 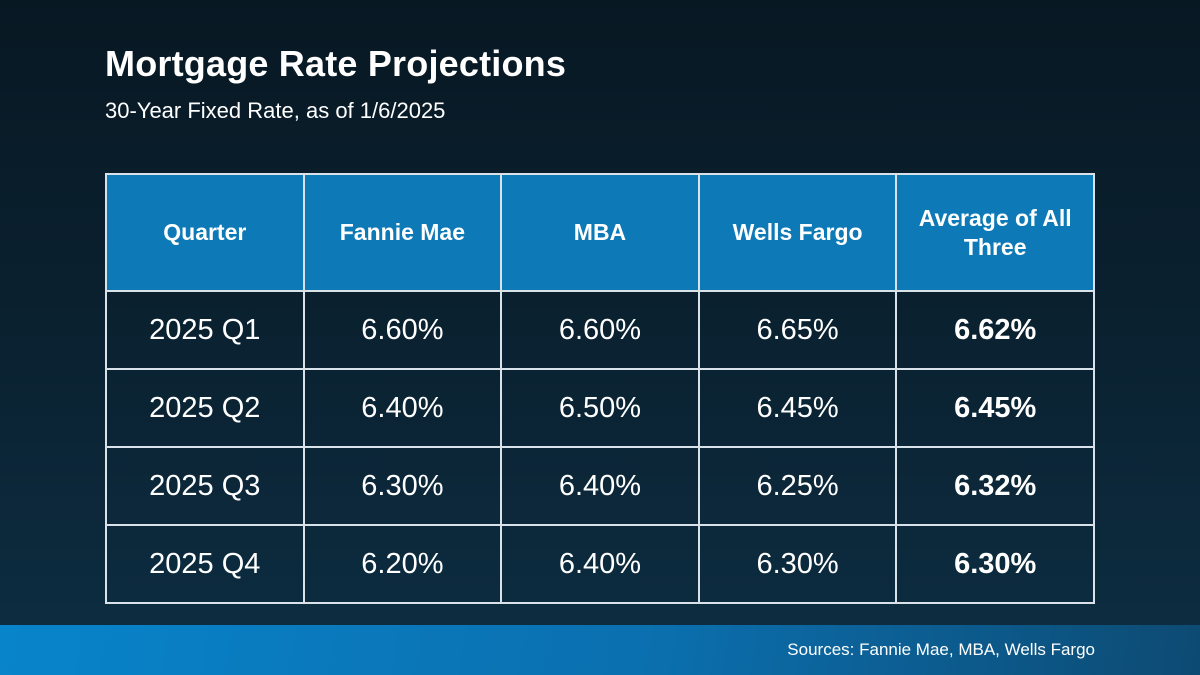 I want to click on cell-q2-mba: 6.50%, so click(x=600, y=408).